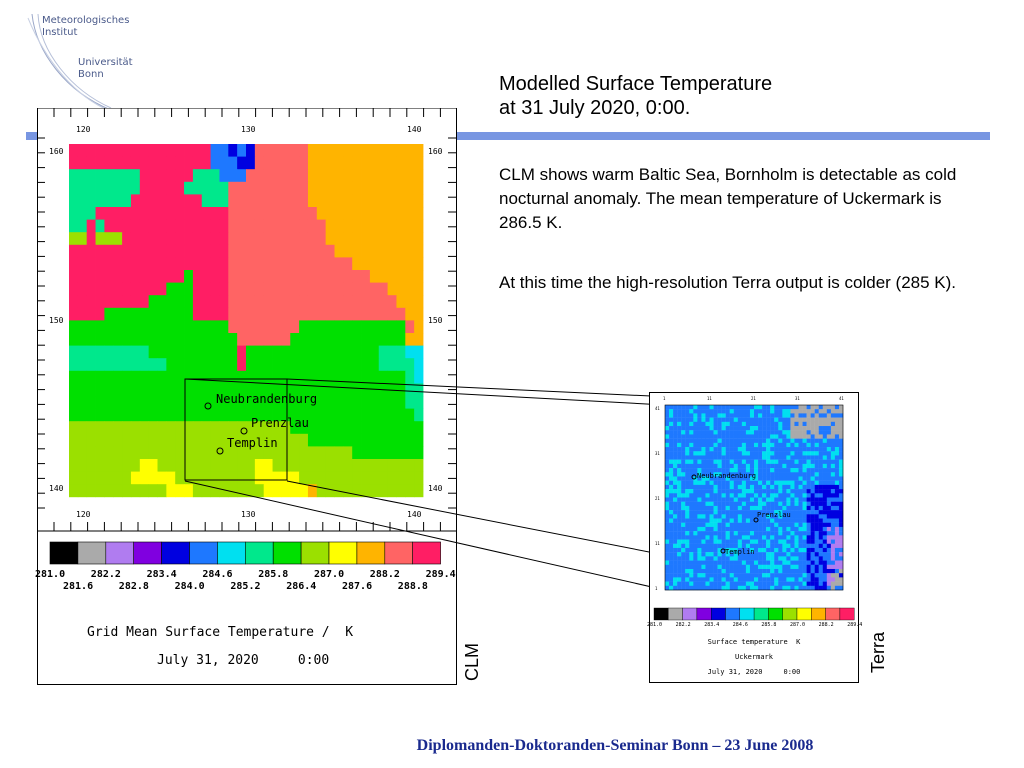 The width and height of the screenshot is (1024, 768). I want to click on terra-colorbar-label: 281.0, so click(655, 625).